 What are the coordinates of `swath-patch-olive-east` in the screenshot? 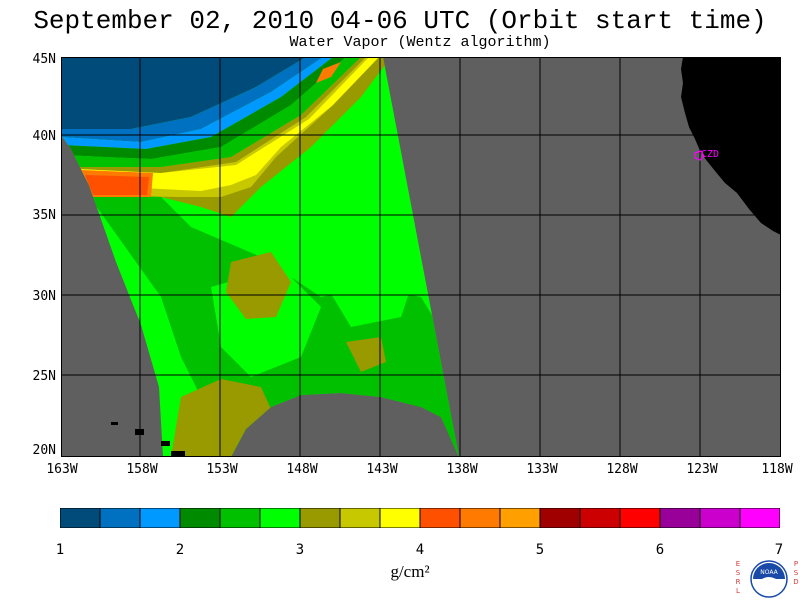 It's located at (366, 354).